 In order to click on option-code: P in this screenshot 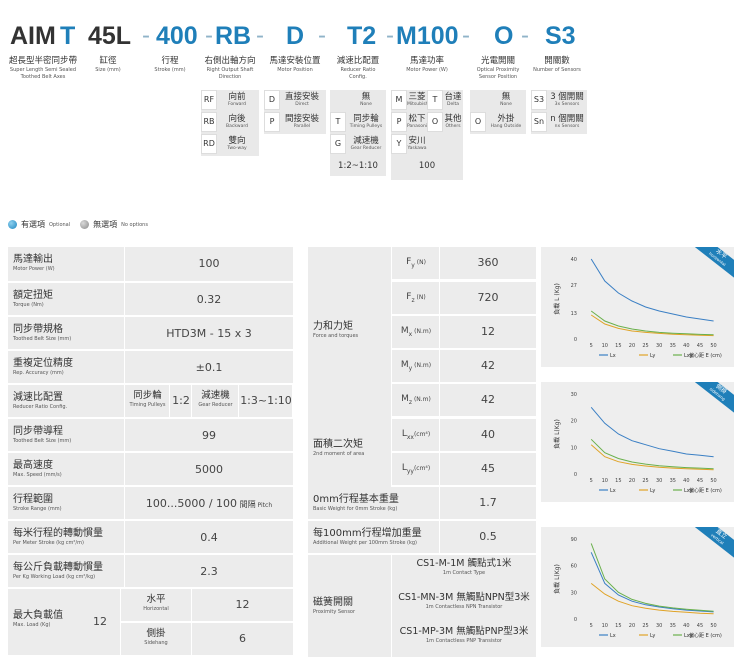, I will do `click(272, 122)`.